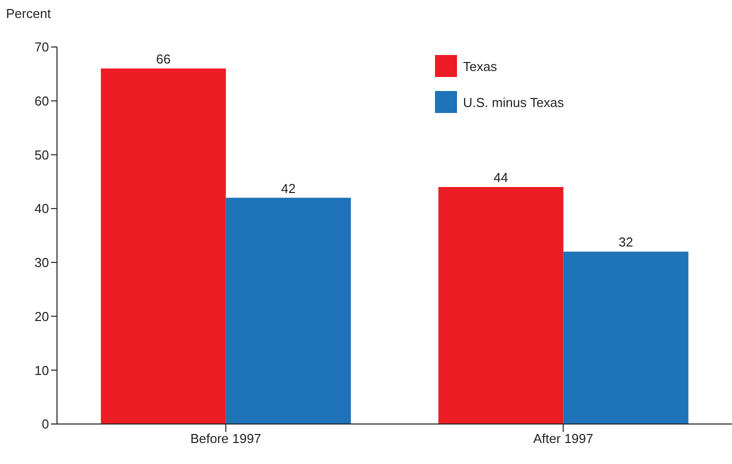  Describe the element at coordinates (626, 242) in the screenshot. I see `data-label: 32` at that location.